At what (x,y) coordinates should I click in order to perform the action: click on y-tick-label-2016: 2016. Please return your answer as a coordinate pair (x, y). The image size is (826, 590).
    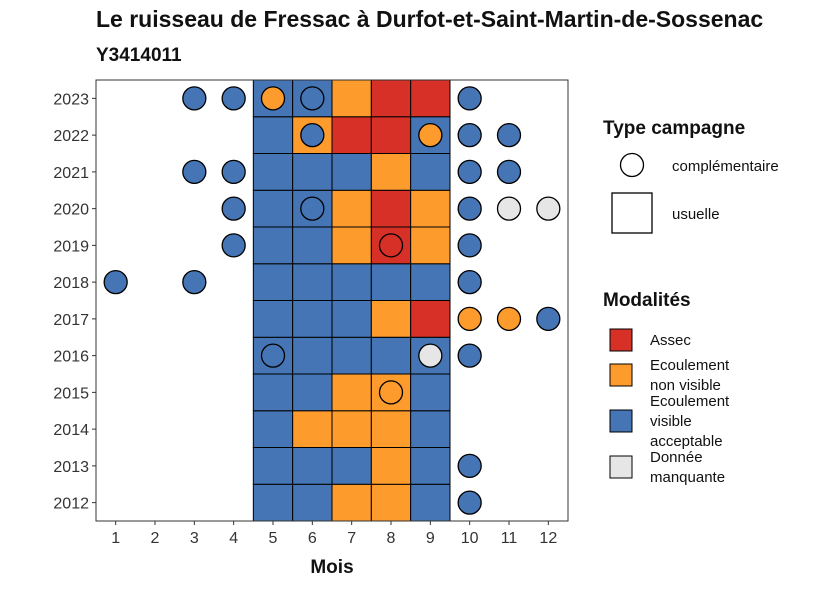
    Looking at the image, I should click on (71, 357).